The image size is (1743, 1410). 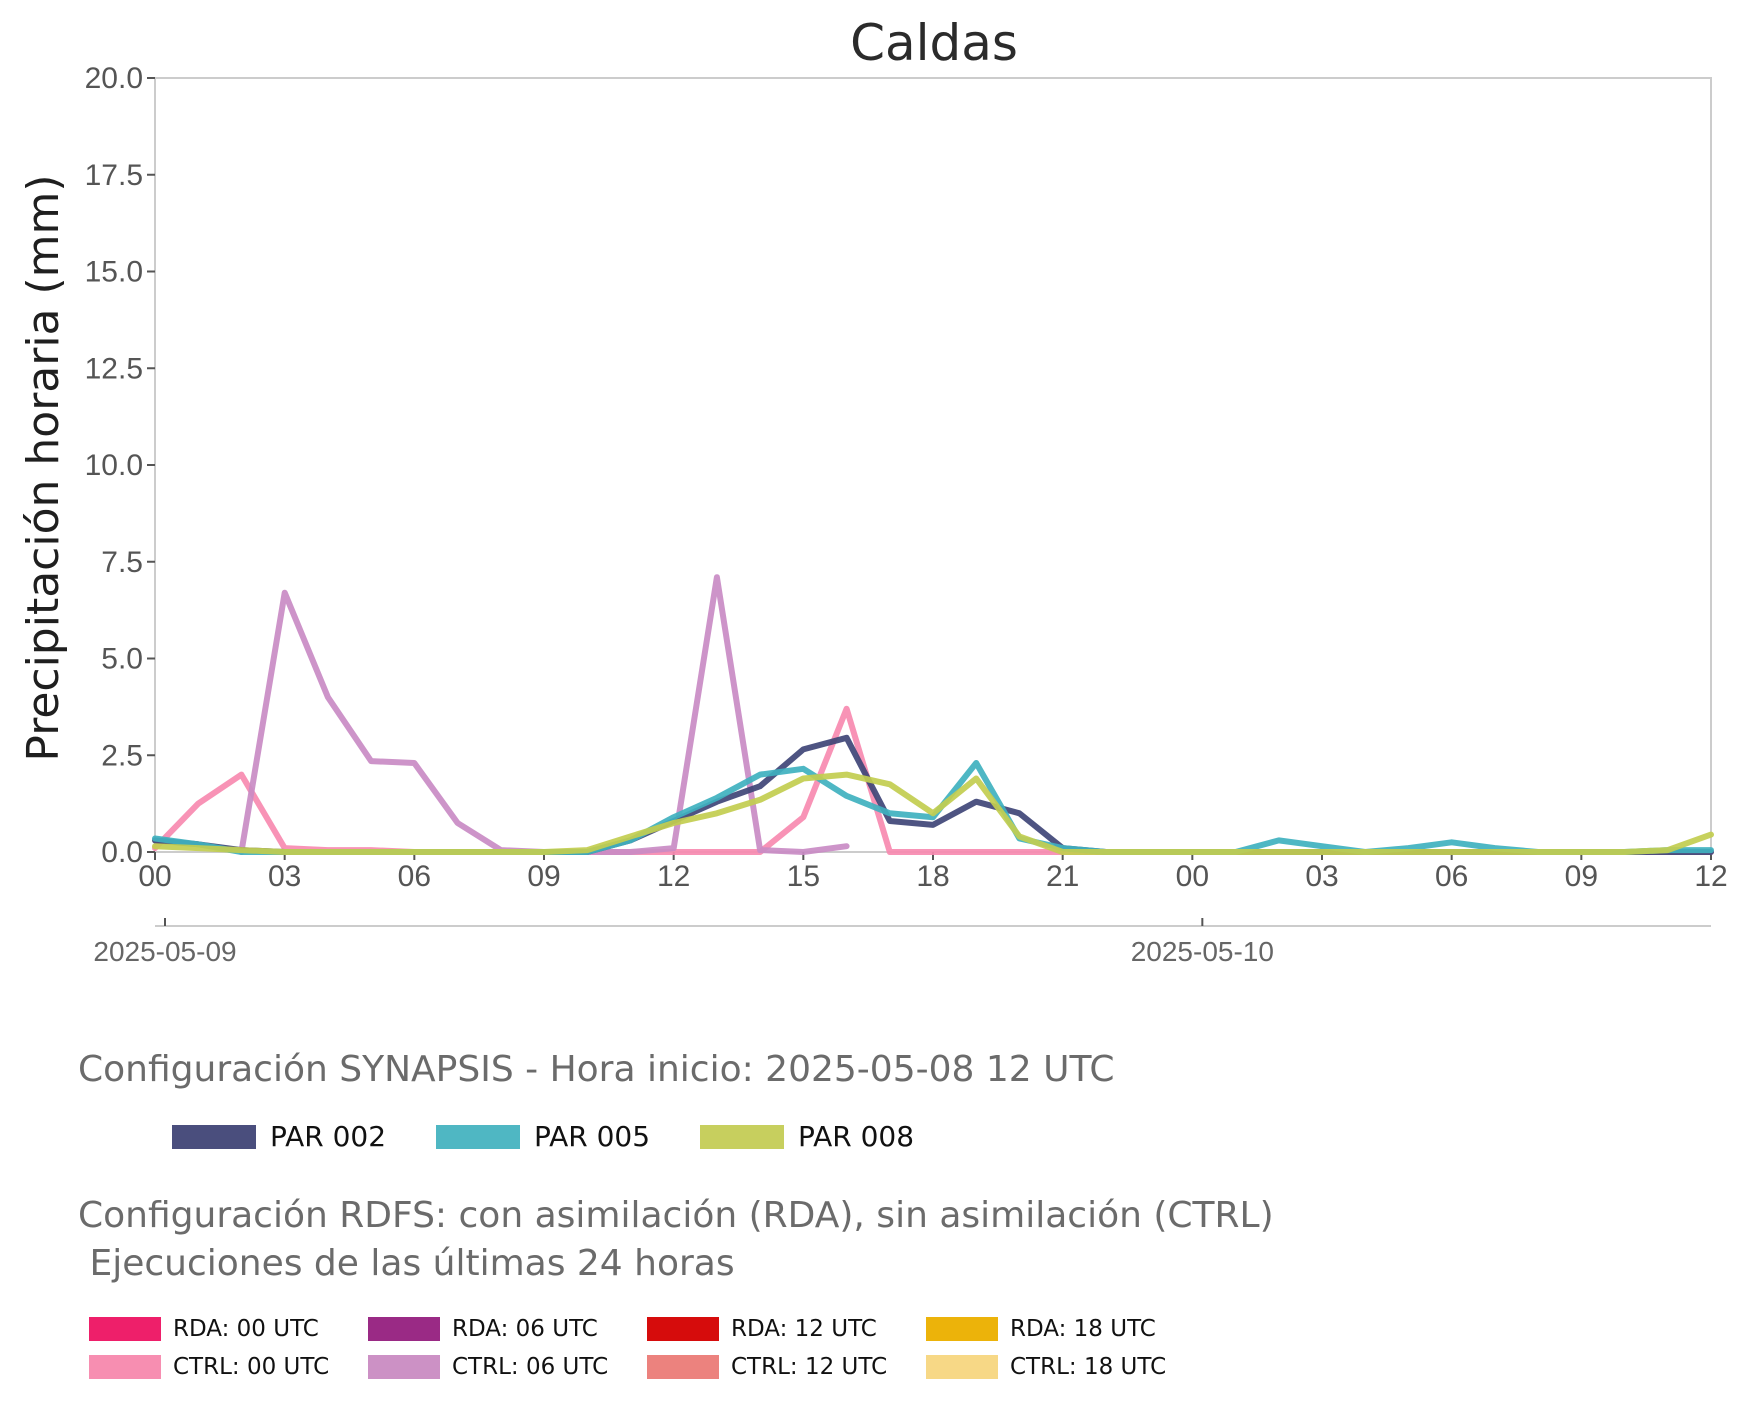 What do you see at coordinates (122, 562) in the screenshot?
I see `y-tick-label: 7.5` at bounding box center [122, 562].